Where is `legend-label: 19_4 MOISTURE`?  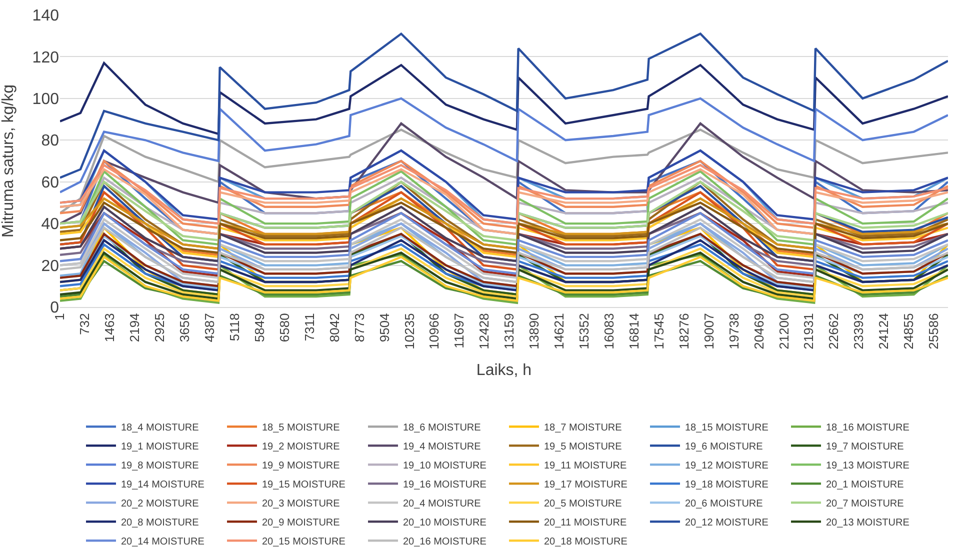 legend-label: 19_4 MOISTURE is located at coordinates (442, 447).